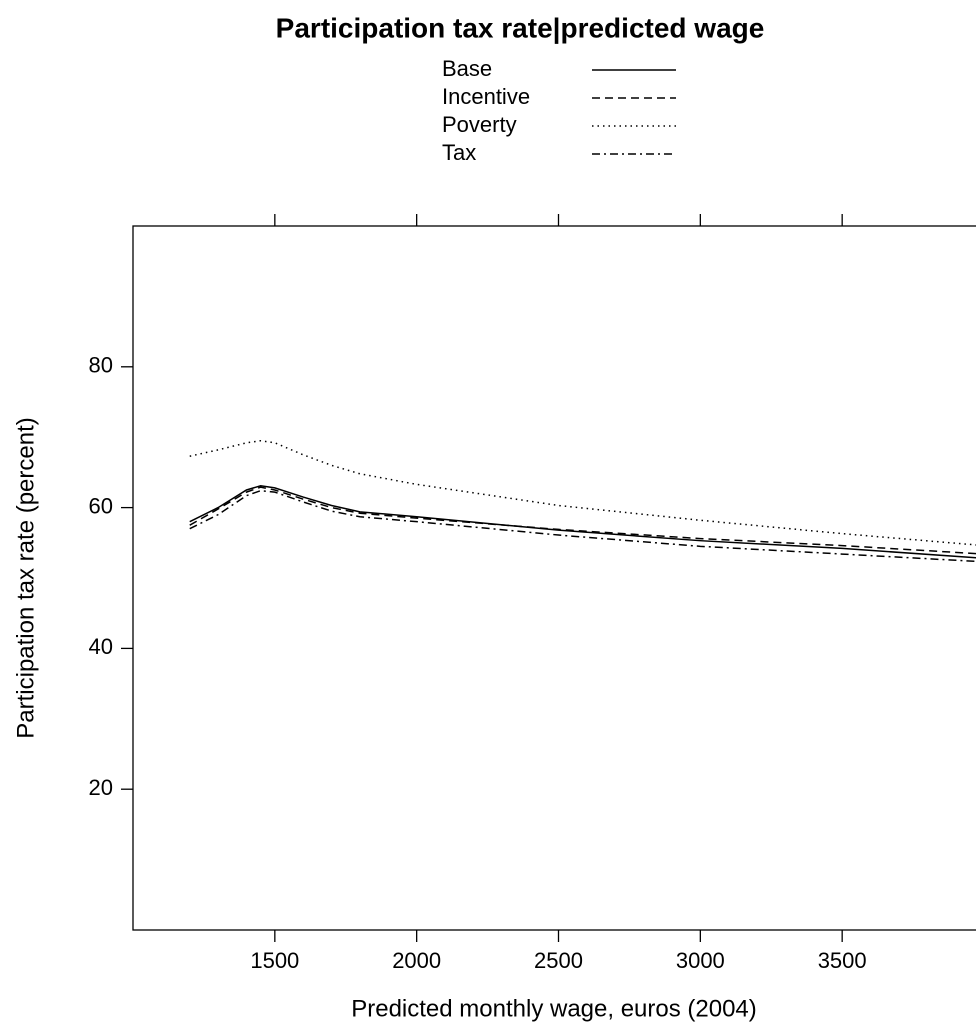 Image resolution: width=976 pixels, height=1032 pixels. Describe the element at coordinates (486, 96) in the screenshot. I see `legend-label: Incentive` at that location.